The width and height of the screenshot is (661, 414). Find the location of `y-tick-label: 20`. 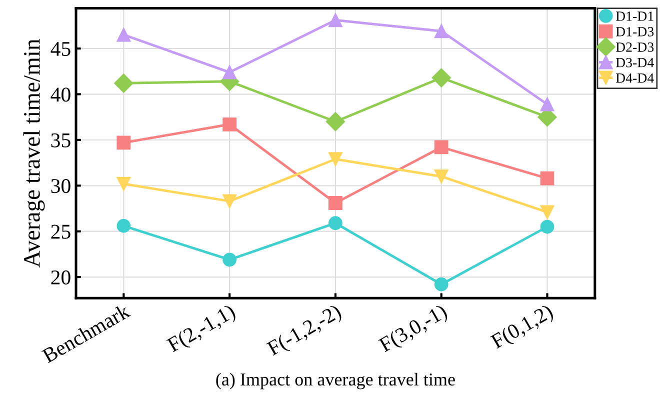

y-tick-label: 20 is located at coordinates (60, 277).